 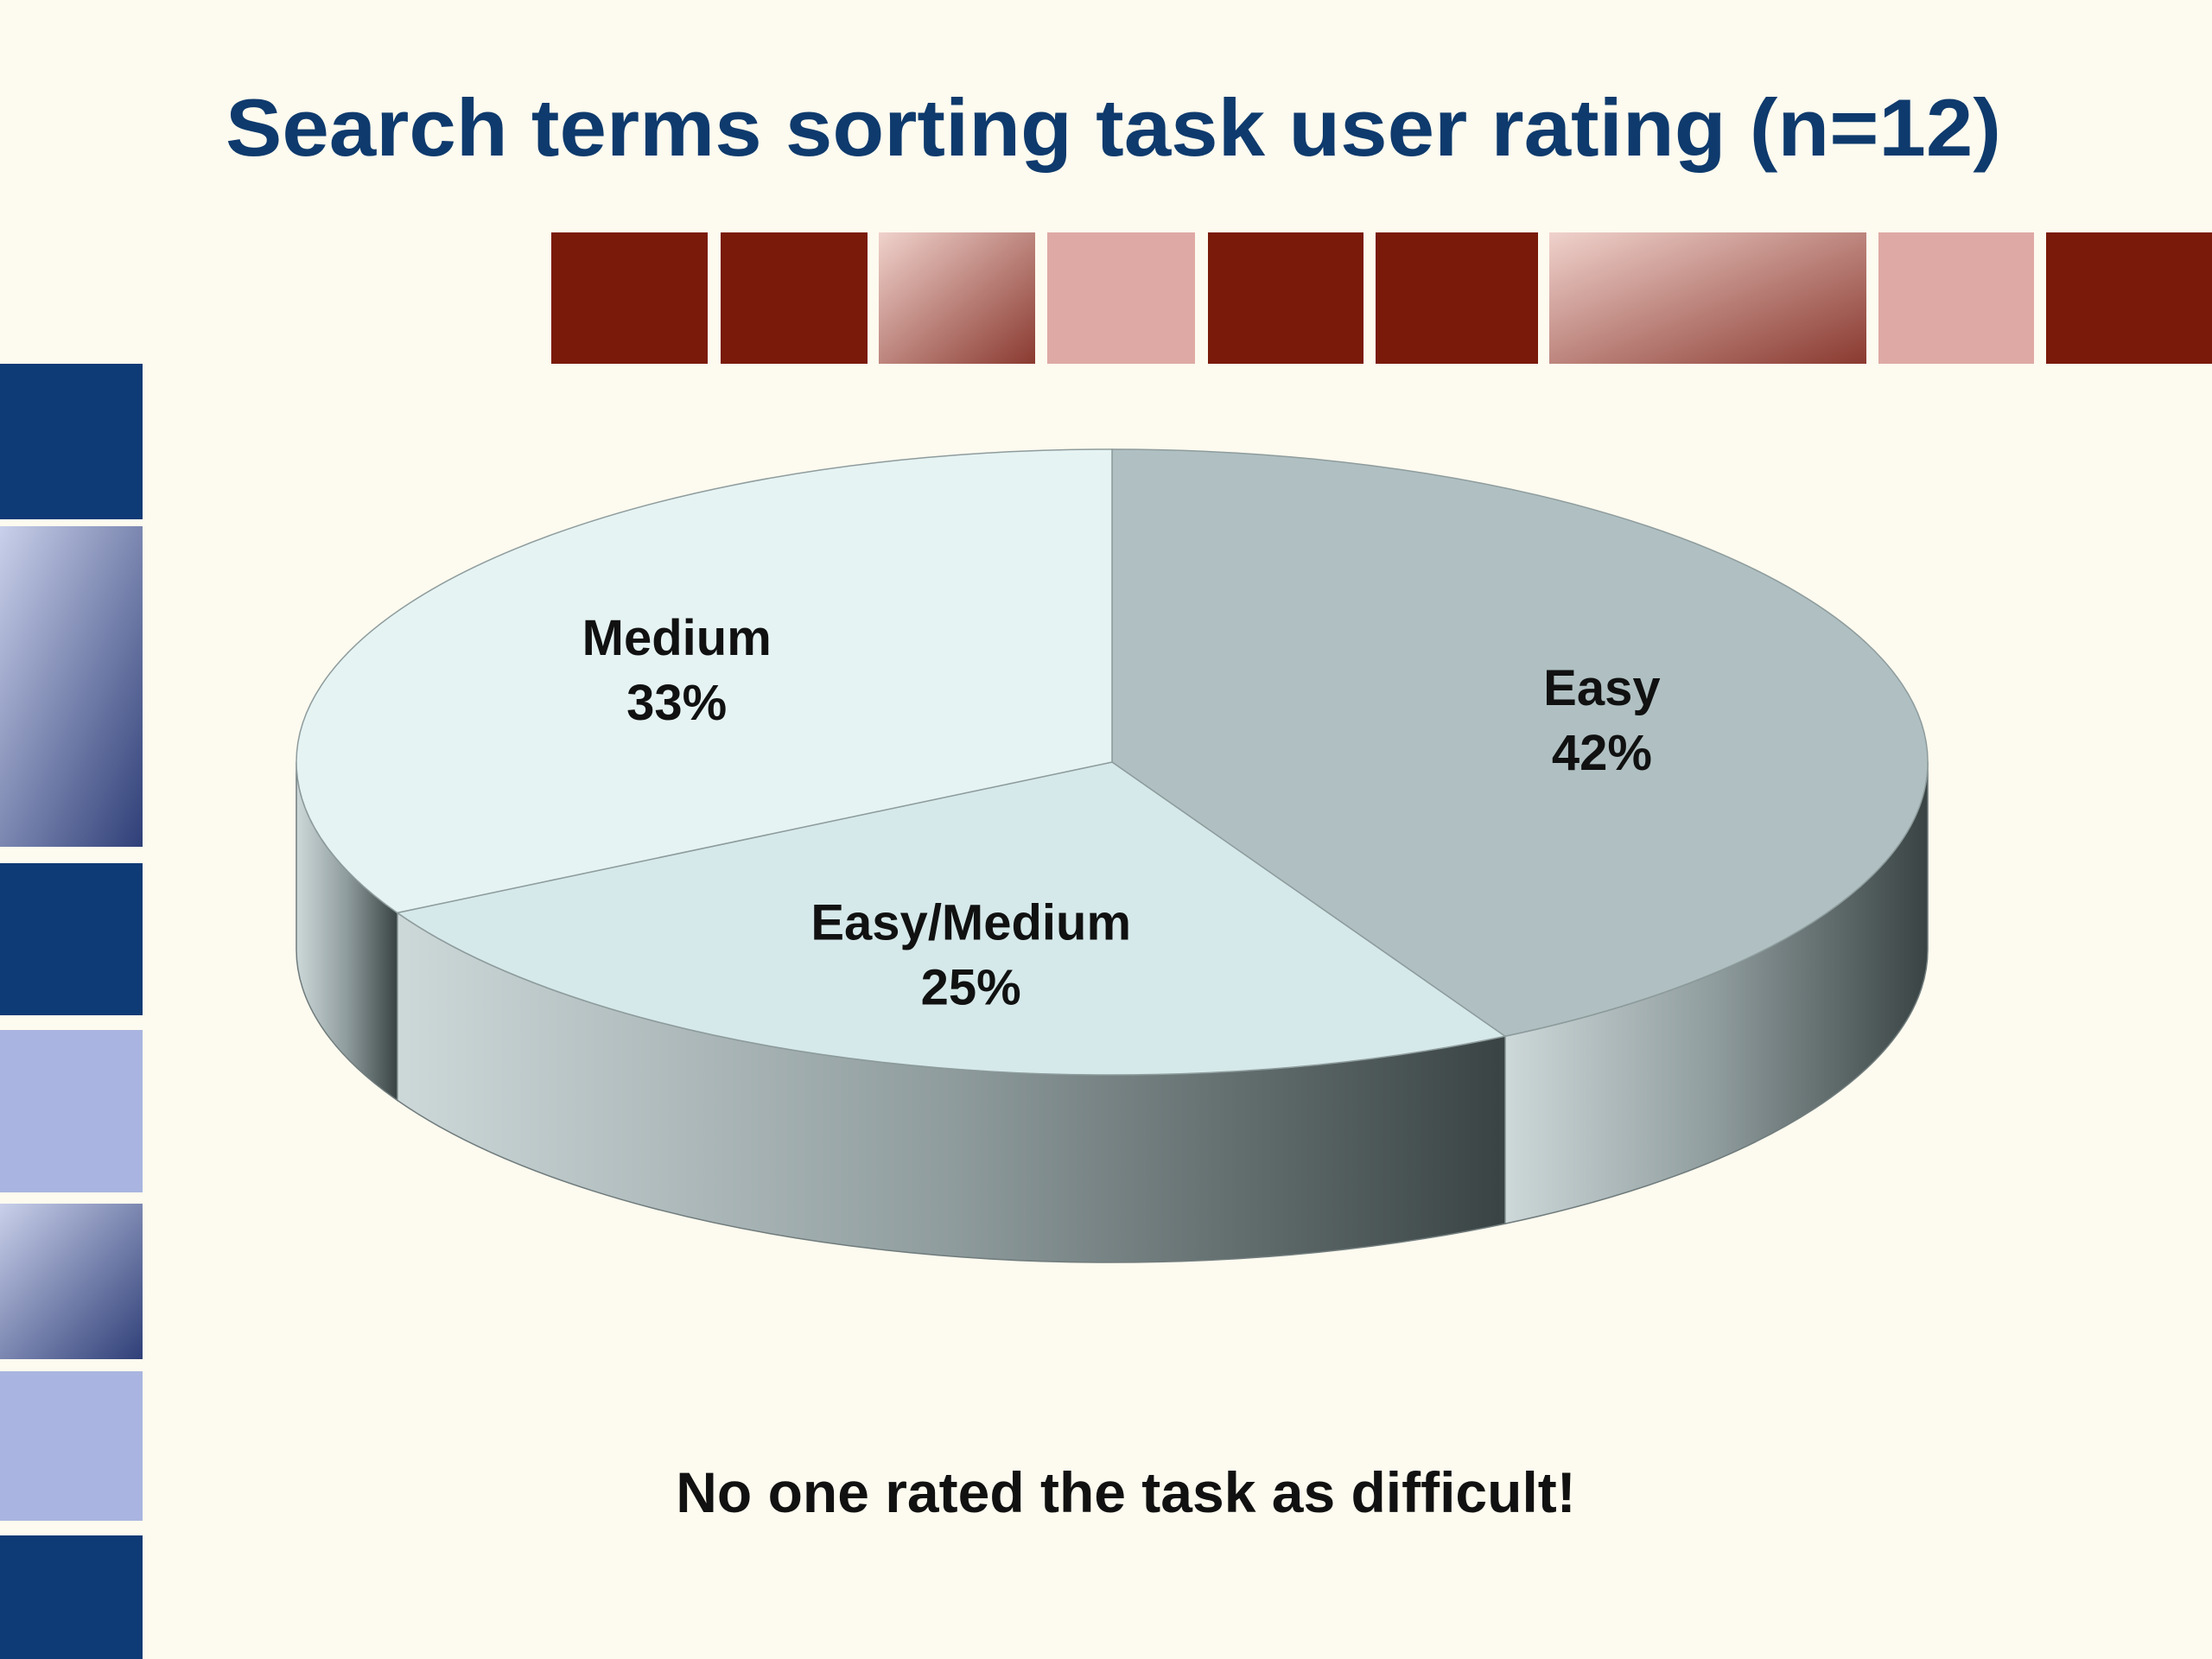 What do you see at coordinates (1602, 753) in the screenshot?
I see `value-label: 42%` at bounding box center [1602, 753].